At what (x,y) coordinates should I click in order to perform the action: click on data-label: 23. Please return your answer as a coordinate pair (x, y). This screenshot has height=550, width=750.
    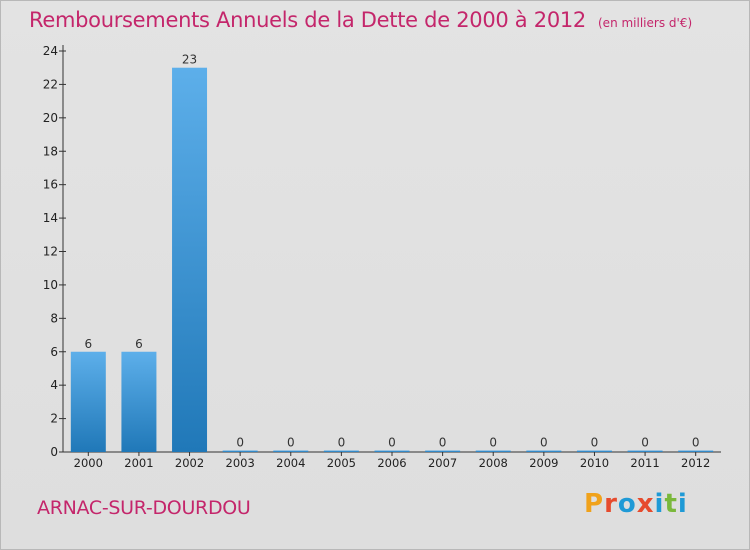
    Looking at the image, I should click on (189, 60).